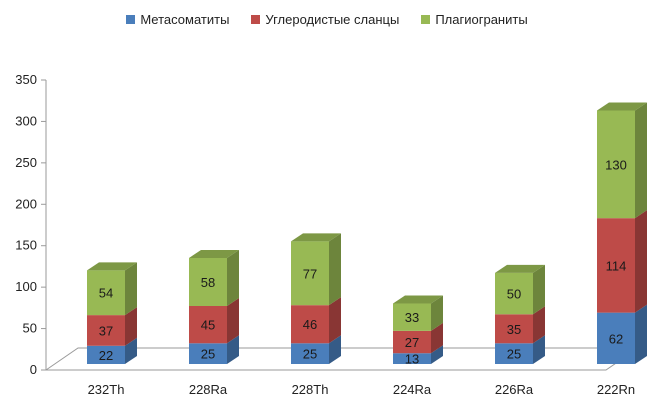 The image size is (654, 402). I want to click on x-axis-tick-label: 228Ra, so click(208, 389).